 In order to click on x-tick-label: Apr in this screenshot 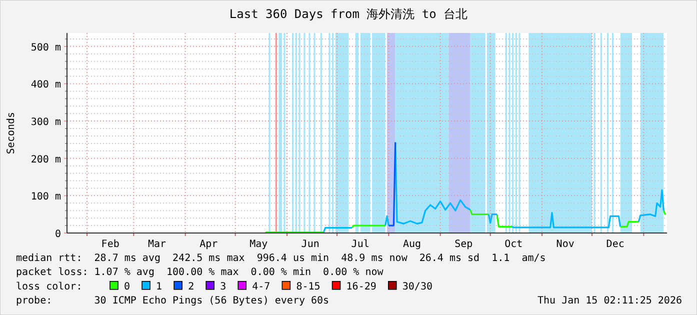, I will do `click(209, 244)`.